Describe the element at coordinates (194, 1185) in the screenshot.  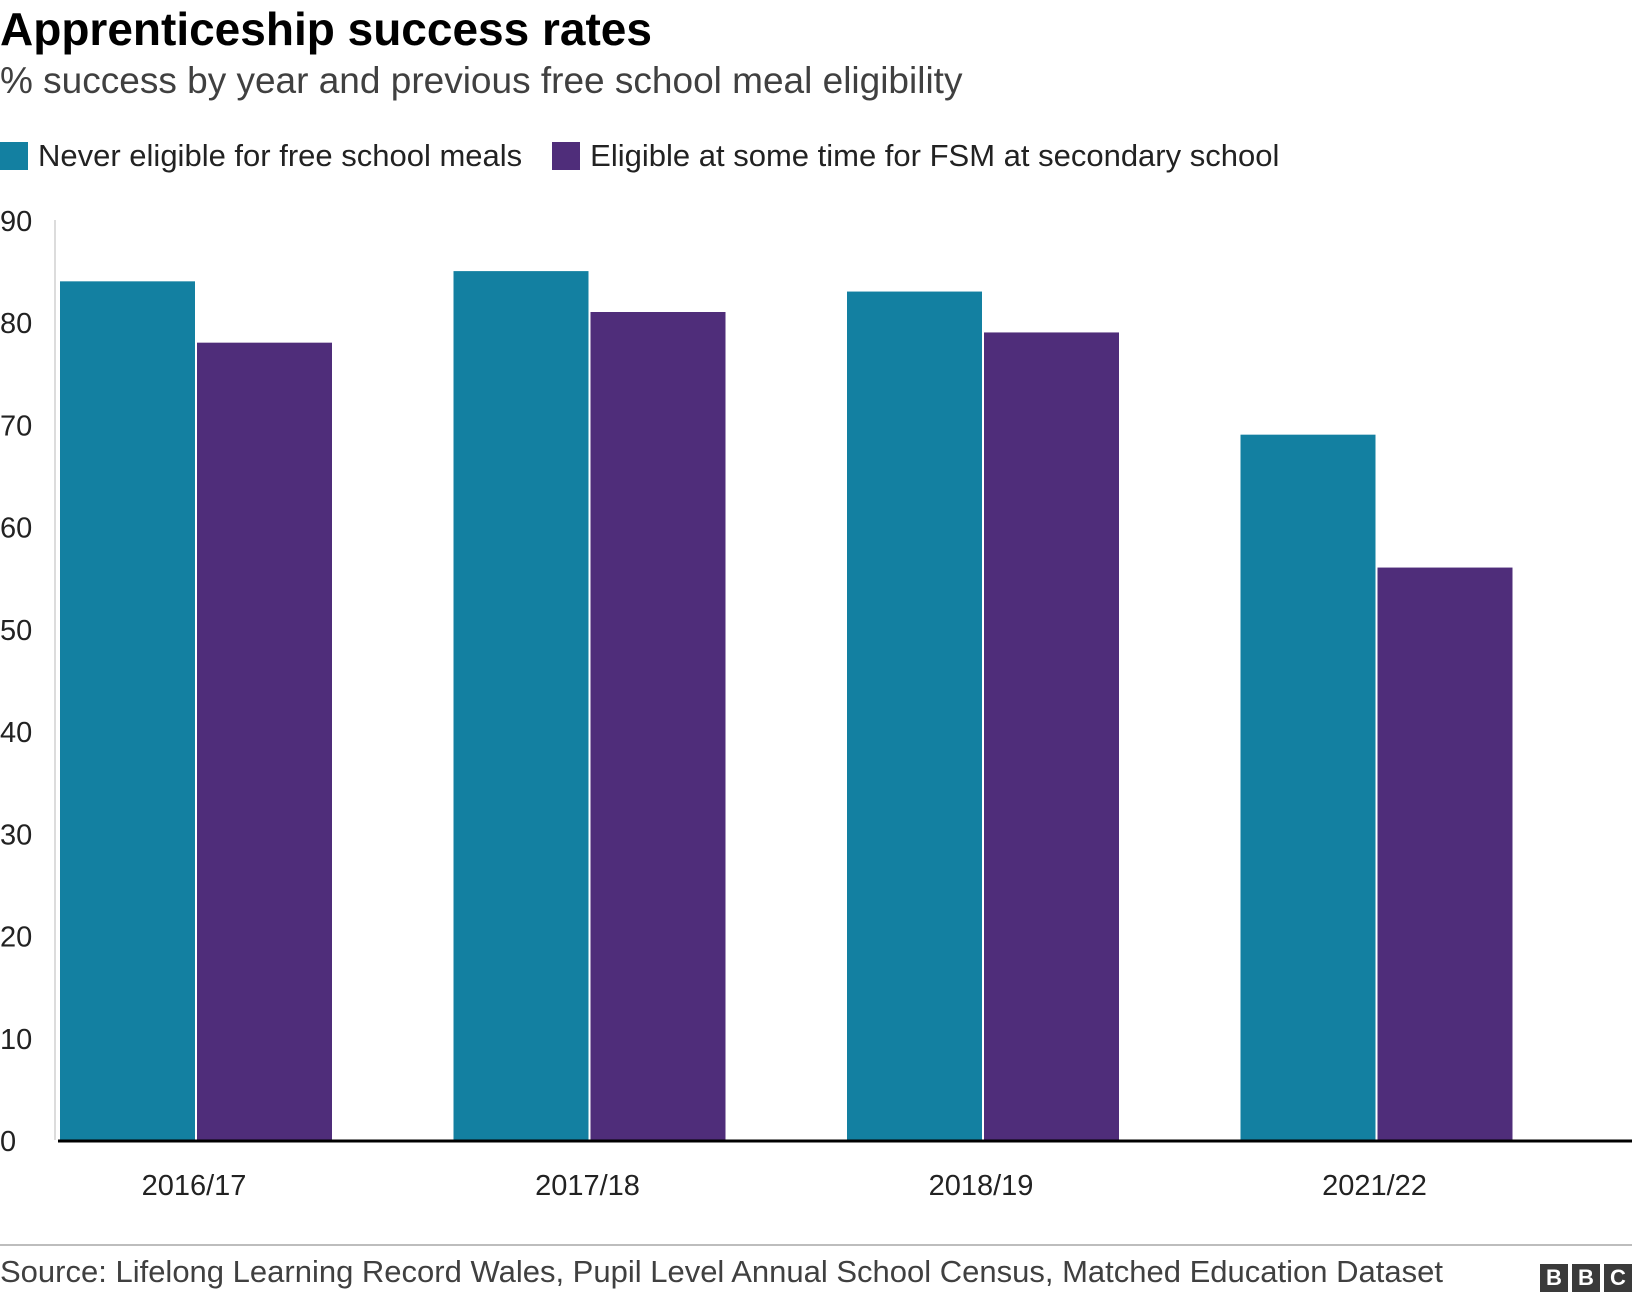
I see `x-tick-label: 2016/17` at that location.